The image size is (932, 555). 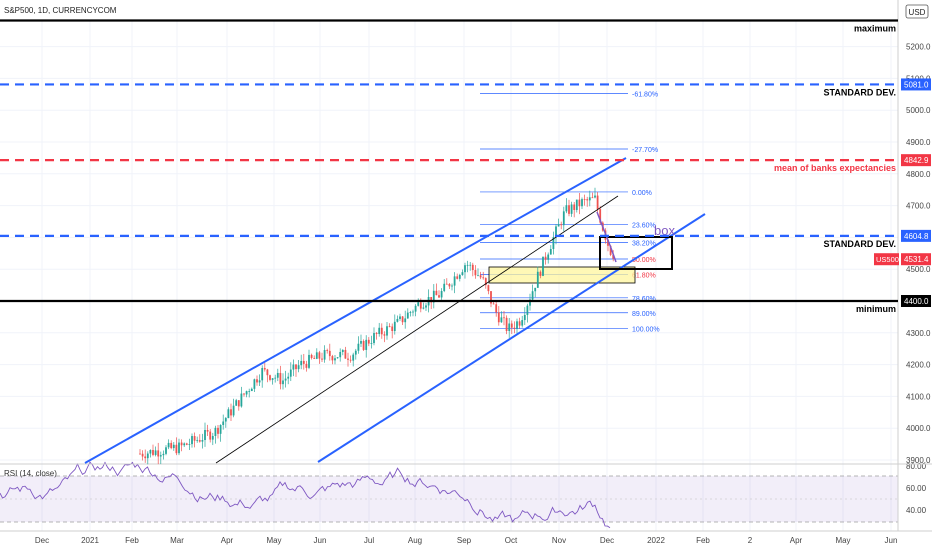 What do you see at coordinates (644, 243) in the screenshot?
I see `fib-level-label: 38.20%` at bounding box center [644, 243].